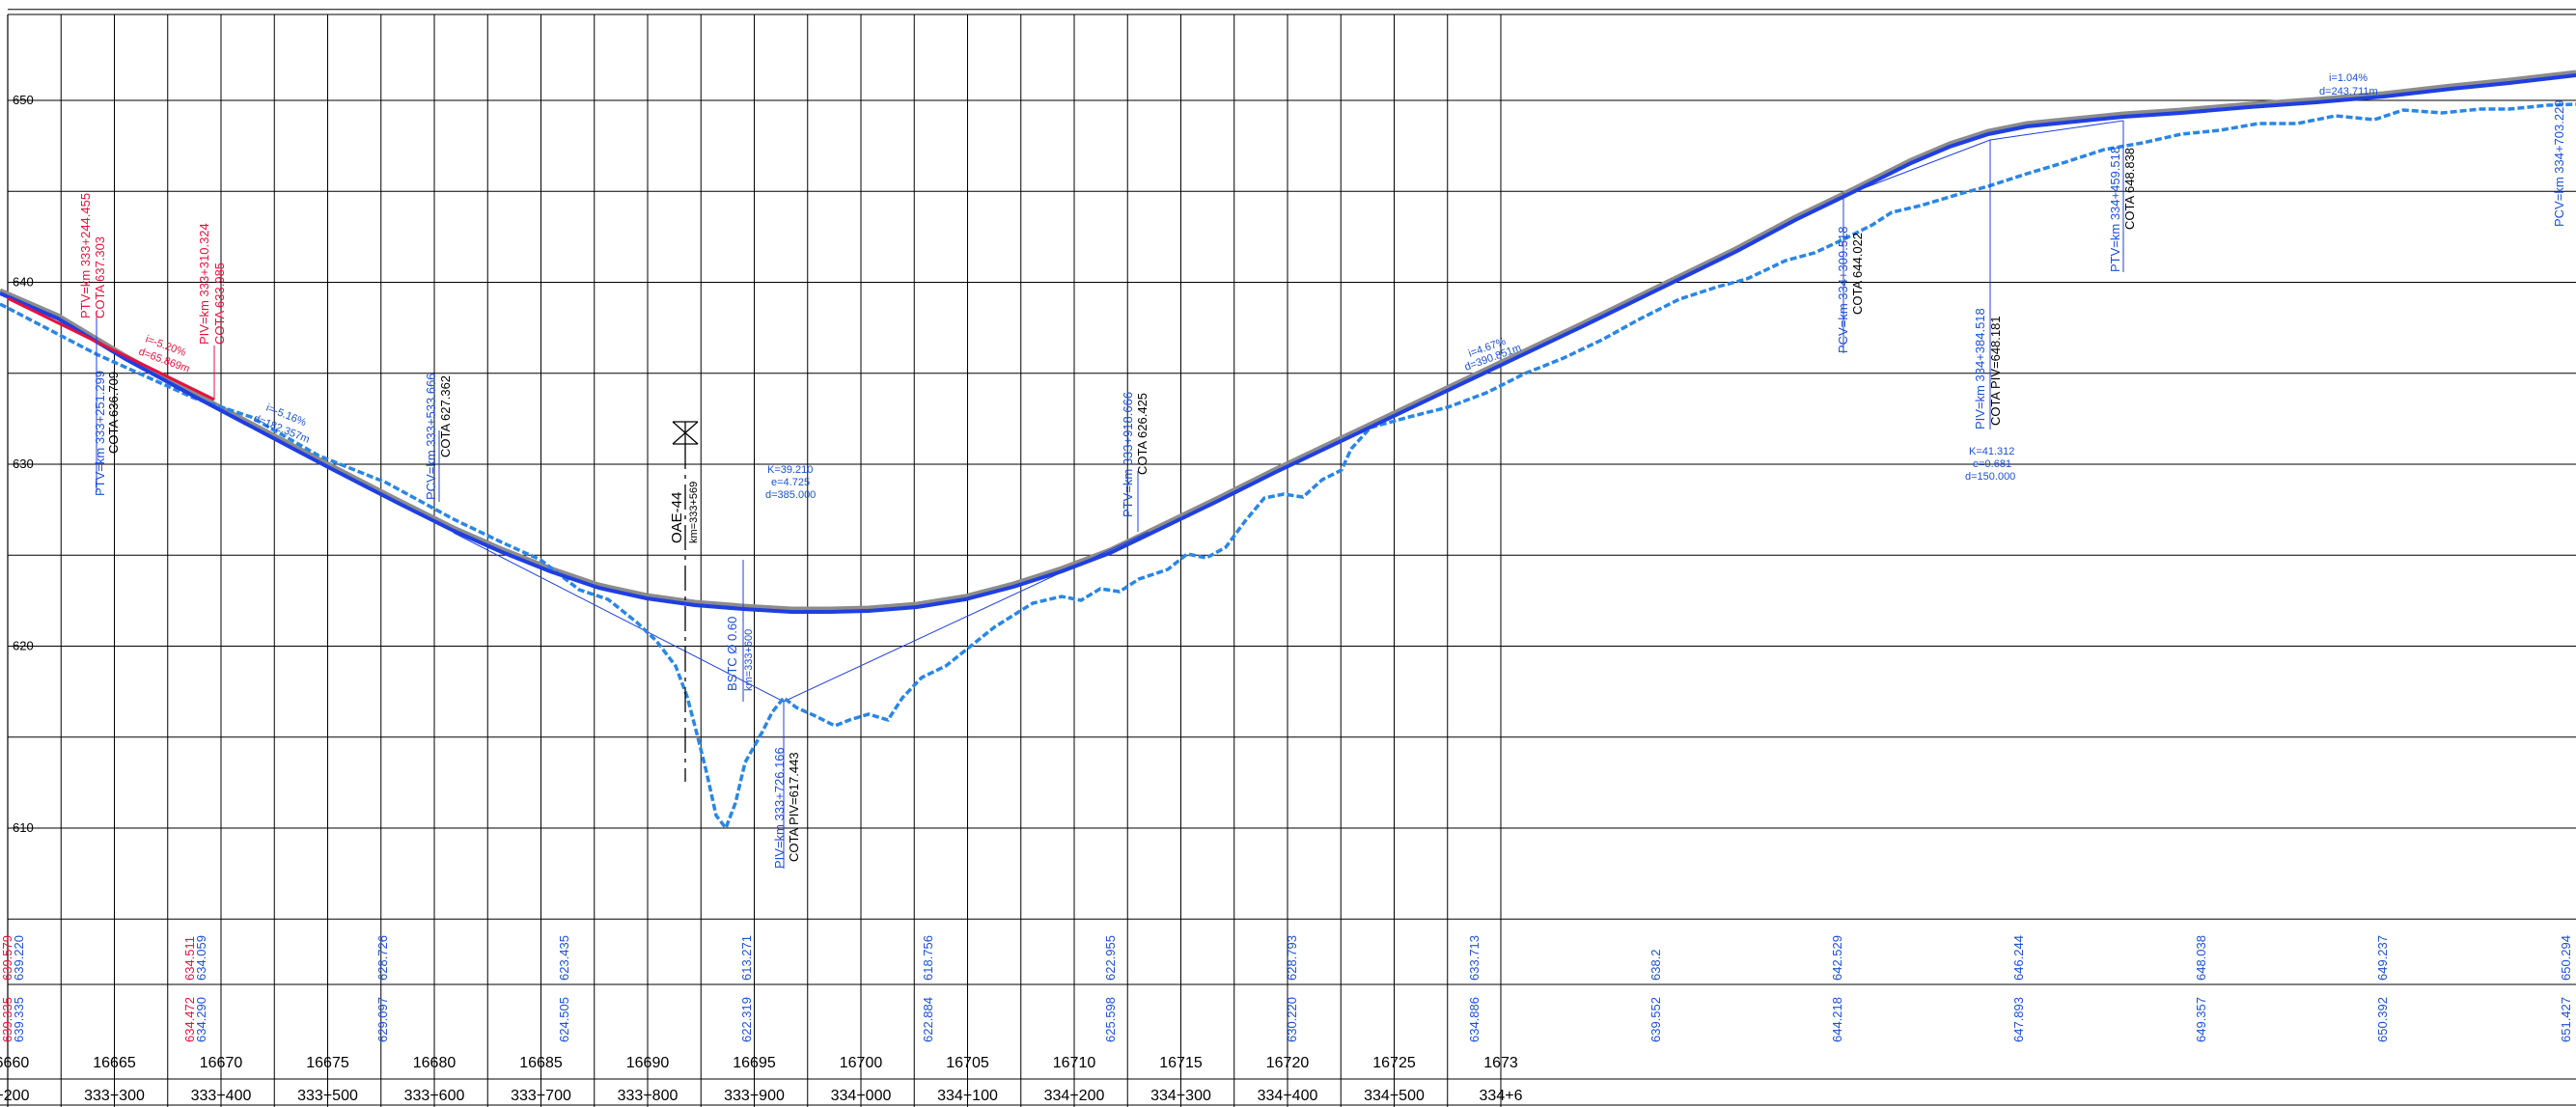 The height and width of the screenshot is (1107, 2576). I want to click on curve-2-e: e=0.681, so click(1992, 464).